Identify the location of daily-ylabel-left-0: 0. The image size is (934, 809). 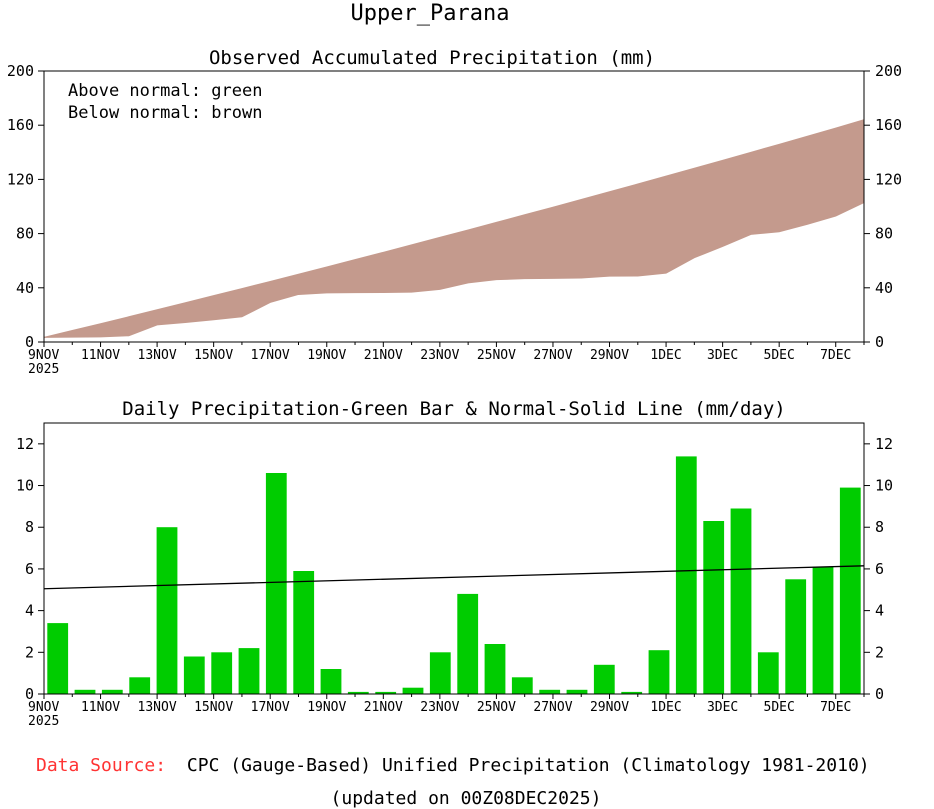
(29, 694).